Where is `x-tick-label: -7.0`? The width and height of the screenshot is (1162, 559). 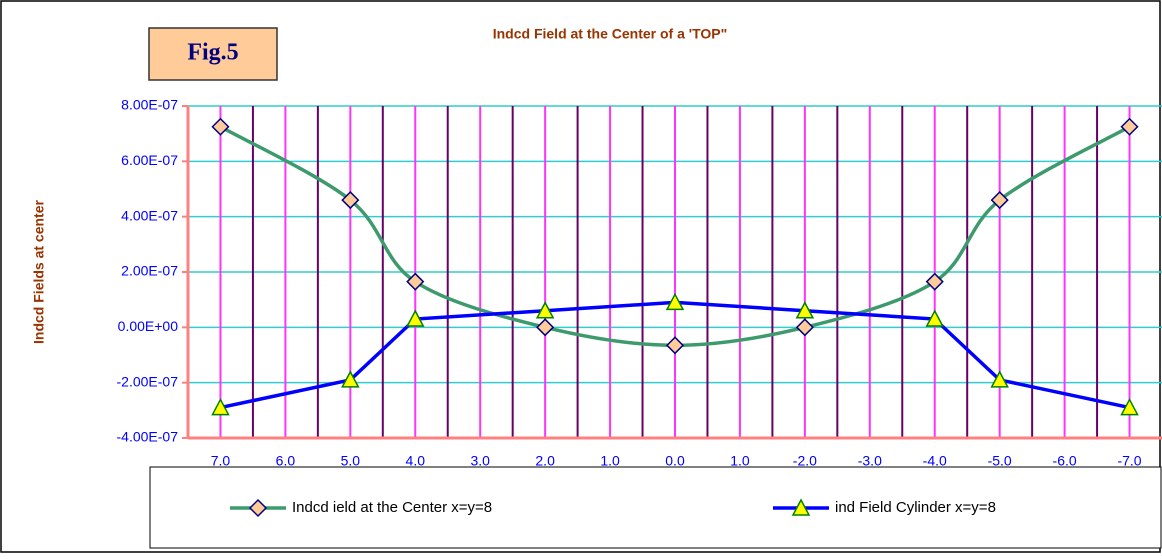 x-tick-label: -7.0 is located at coordinates (1129, 461).